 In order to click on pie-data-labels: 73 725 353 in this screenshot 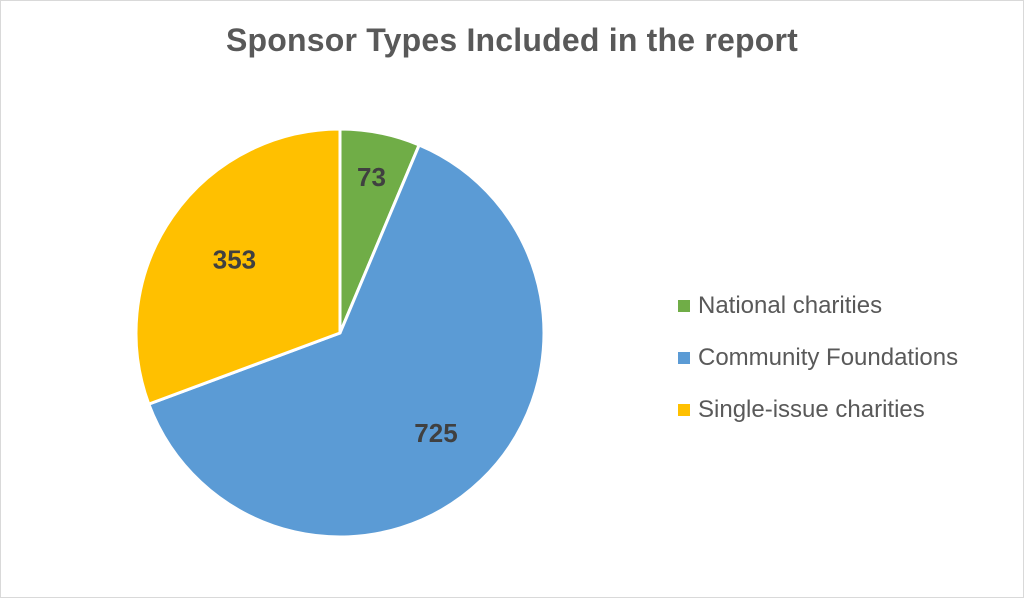, I will do `click(335, 305)`.